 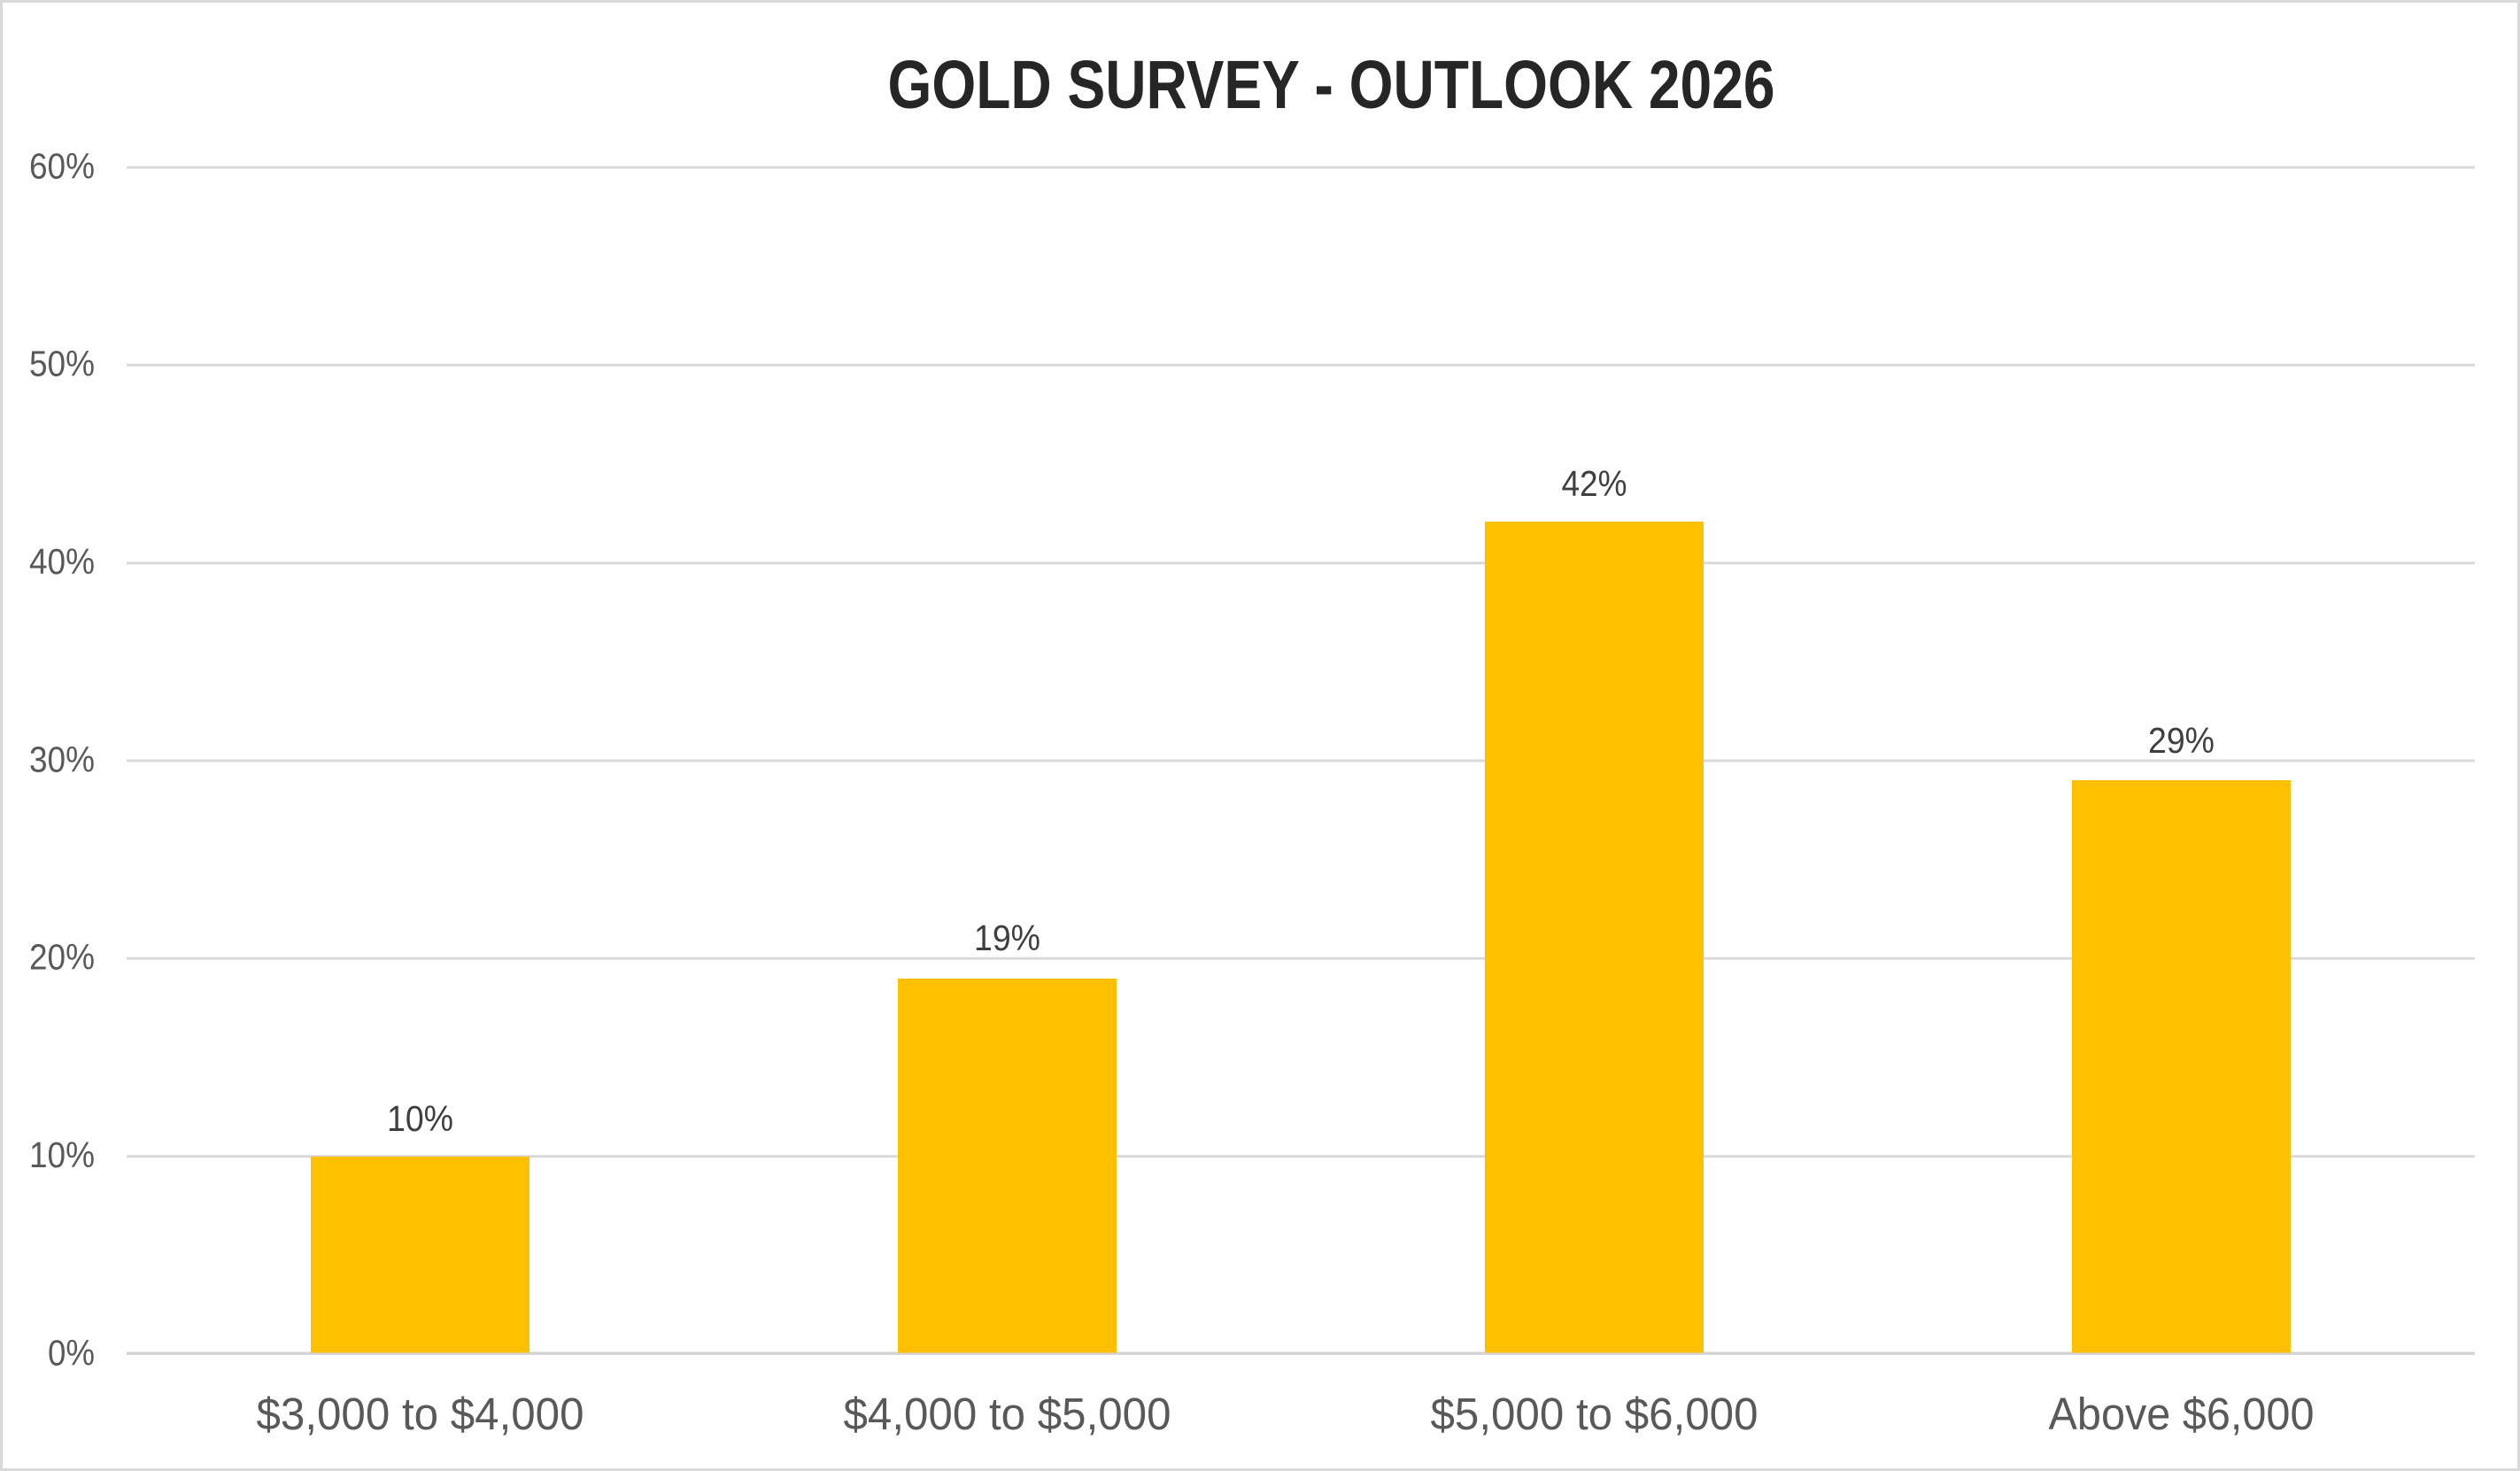 I want to click on svg-text: $3,000 to $4,000, so click(x=420, y=1414).